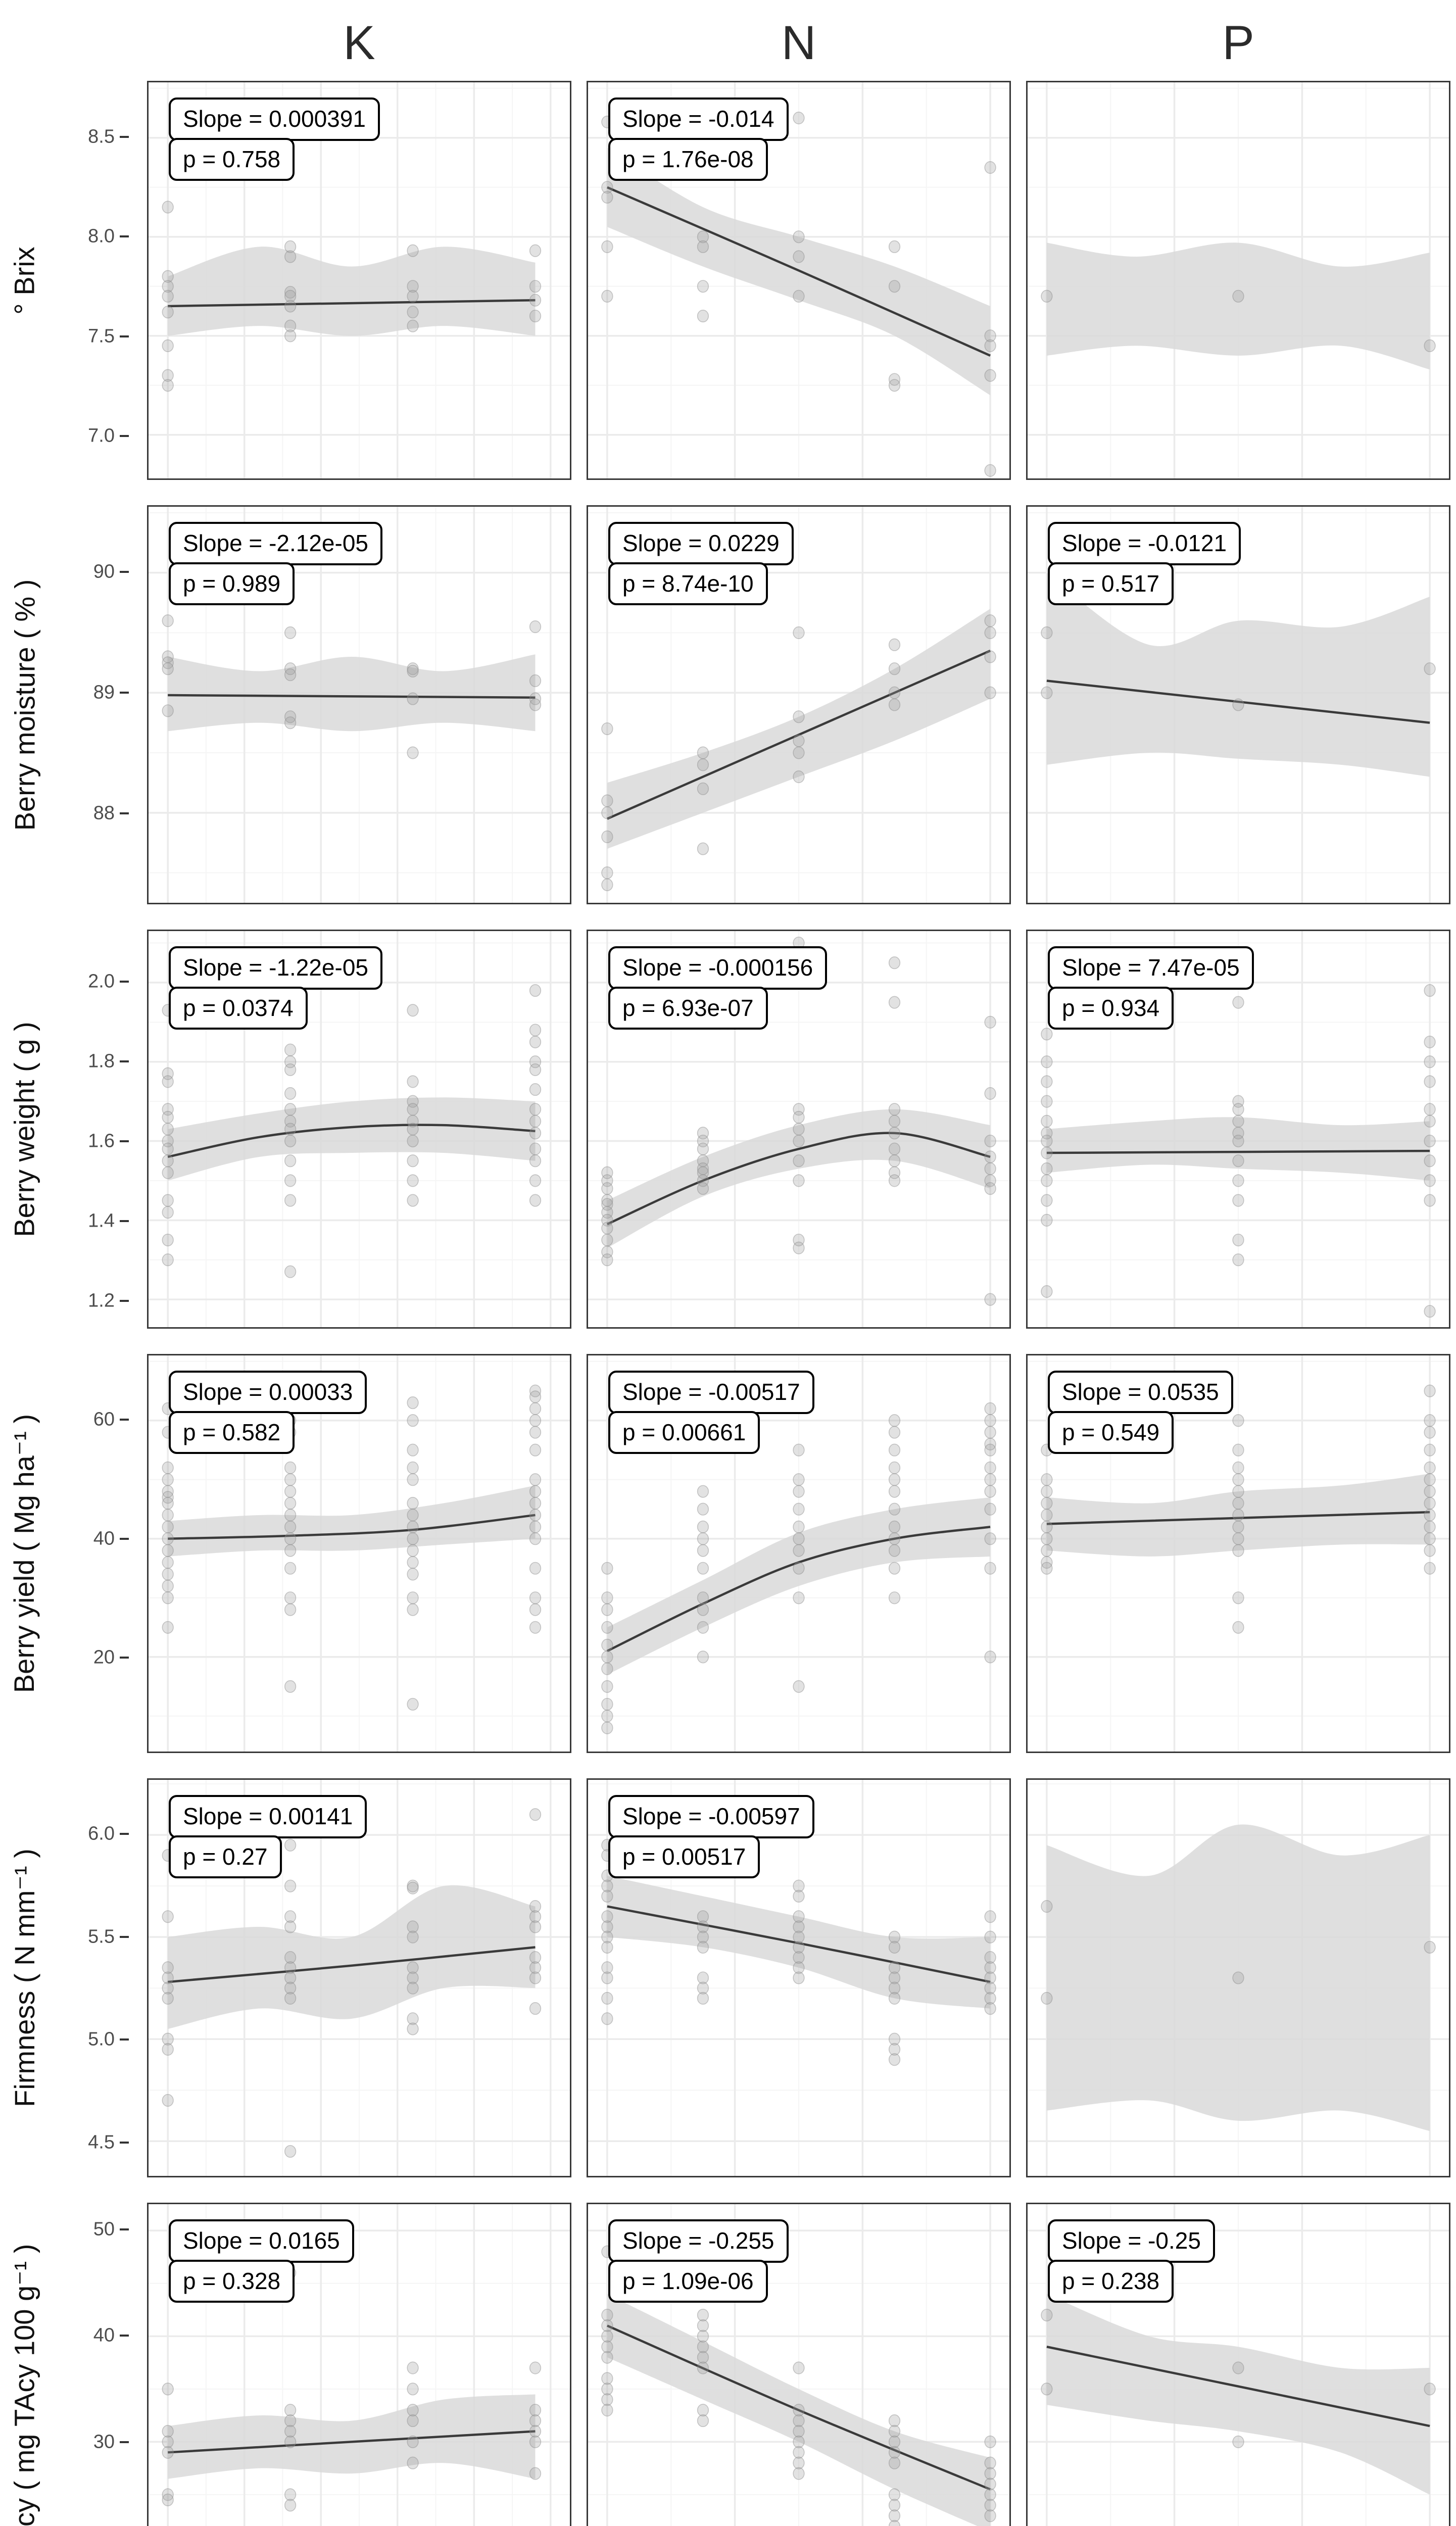  What do you see at coordinates (798, 43) in the screenshot?
I see `facet-header-N: N` at bounding box center [798, 43].